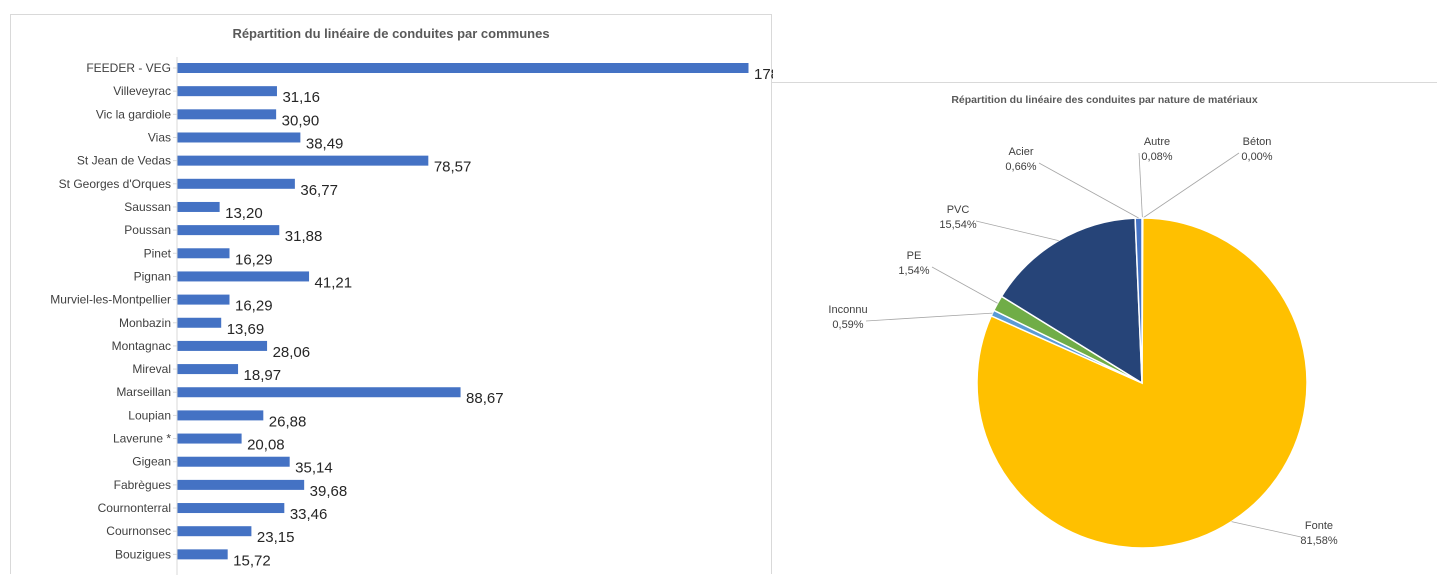  Describe the element at coordinates (314, 468) in the screenshot. I see `bar-value-label: 35,14` at that location.